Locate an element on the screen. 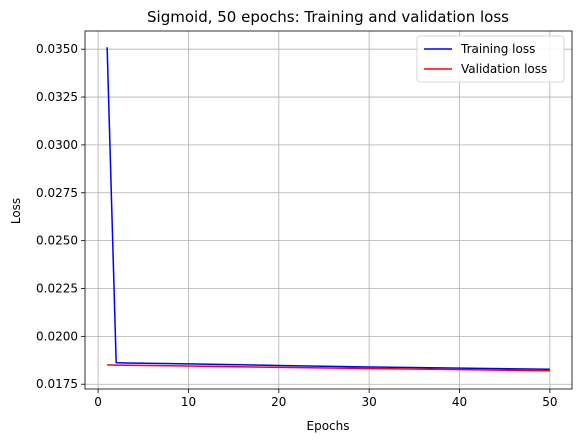 Image resolution: width=580 pixels, height=442 pixels. x-tick-label: 10 is located at coordinates (188, 402).